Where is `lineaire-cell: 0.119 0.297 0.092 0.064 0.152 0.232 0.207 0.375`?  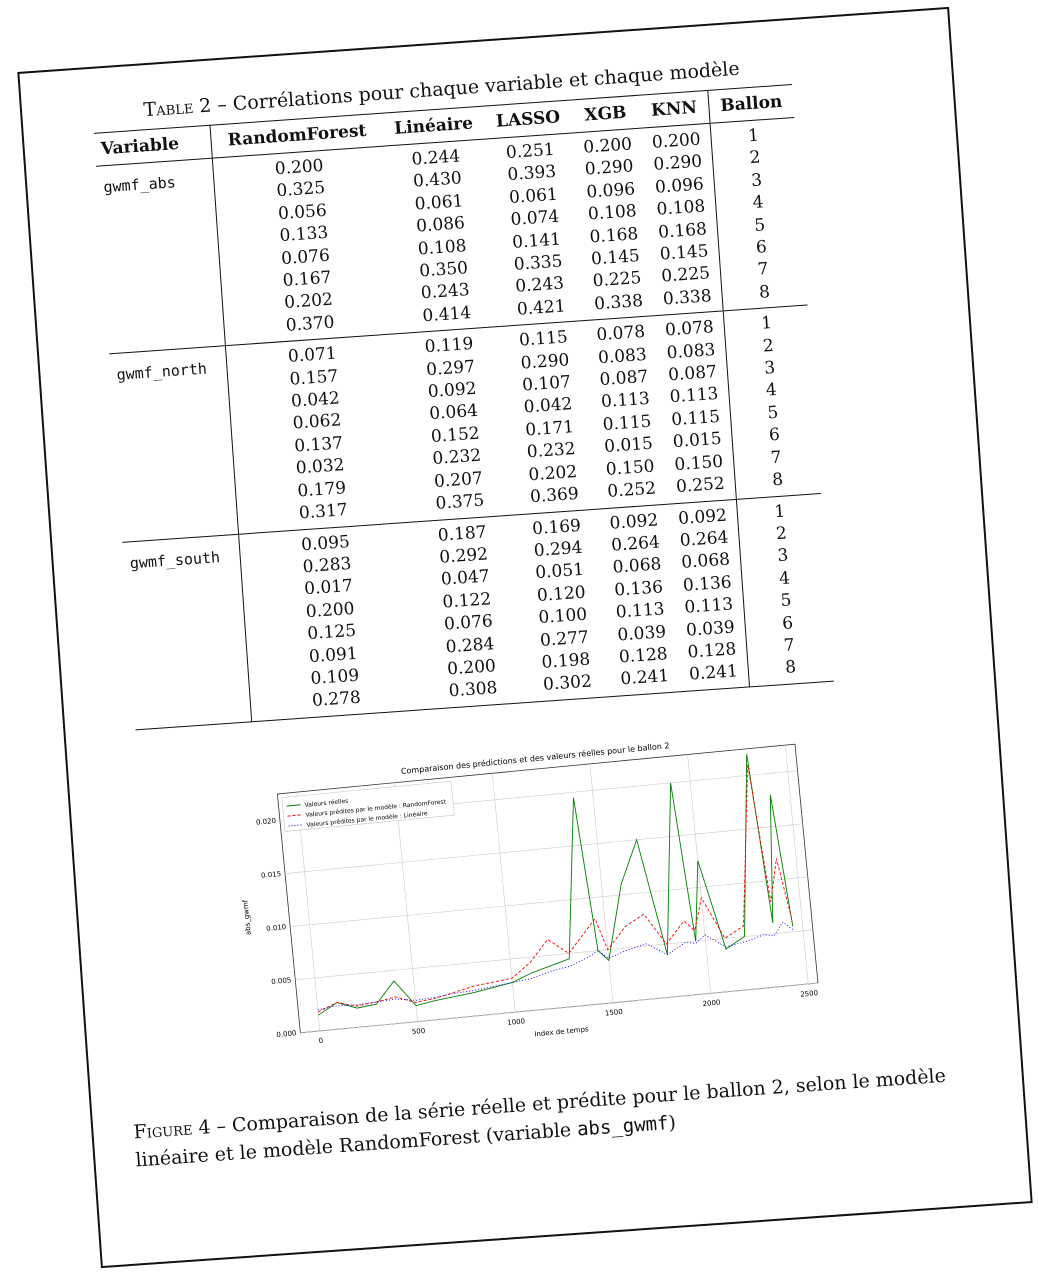
lineaire-cell: 0.119 0.297 0.092 0.064 0.152 0.232 0.207 0.375 is located at coordinates (454, 424).